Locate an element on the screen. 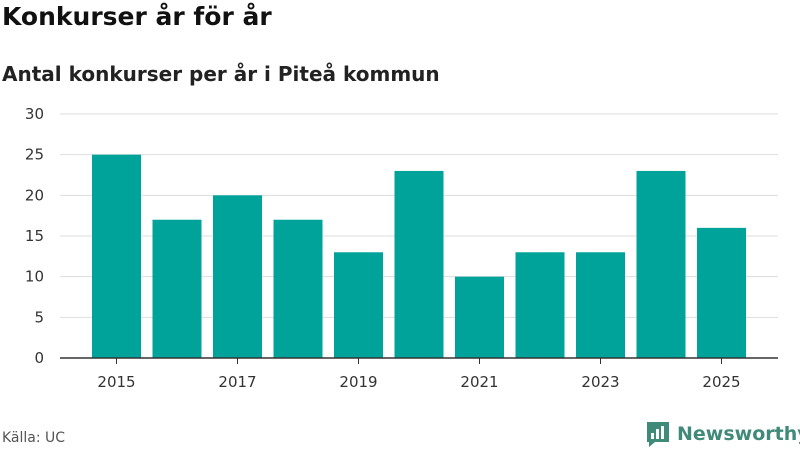 The height and width of the screenshot is (450, 800). bar-2016 is located at coordinates (177, 288).